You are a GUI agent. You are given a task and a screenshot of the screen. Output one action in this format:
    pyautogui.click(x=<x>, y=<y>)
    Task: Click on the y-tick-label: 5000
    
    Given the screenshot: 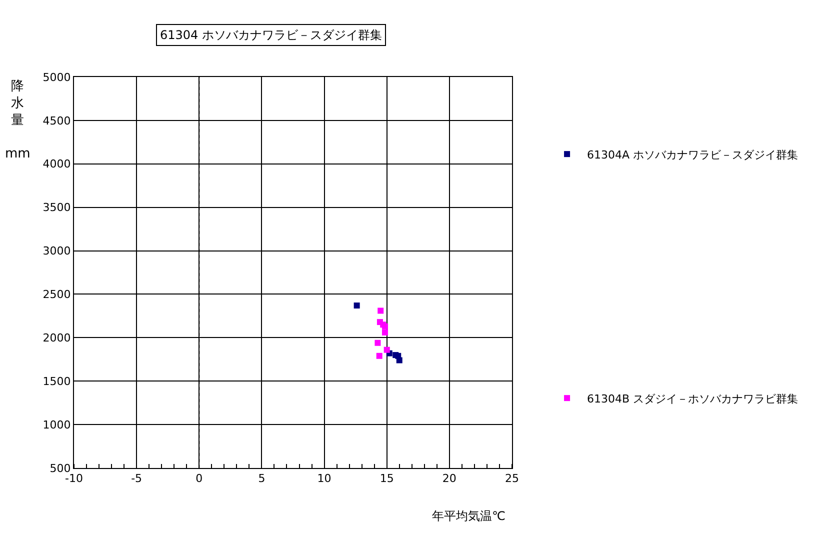 What is the action you would take?
    pyautogui.click(x=56, y=77)
    